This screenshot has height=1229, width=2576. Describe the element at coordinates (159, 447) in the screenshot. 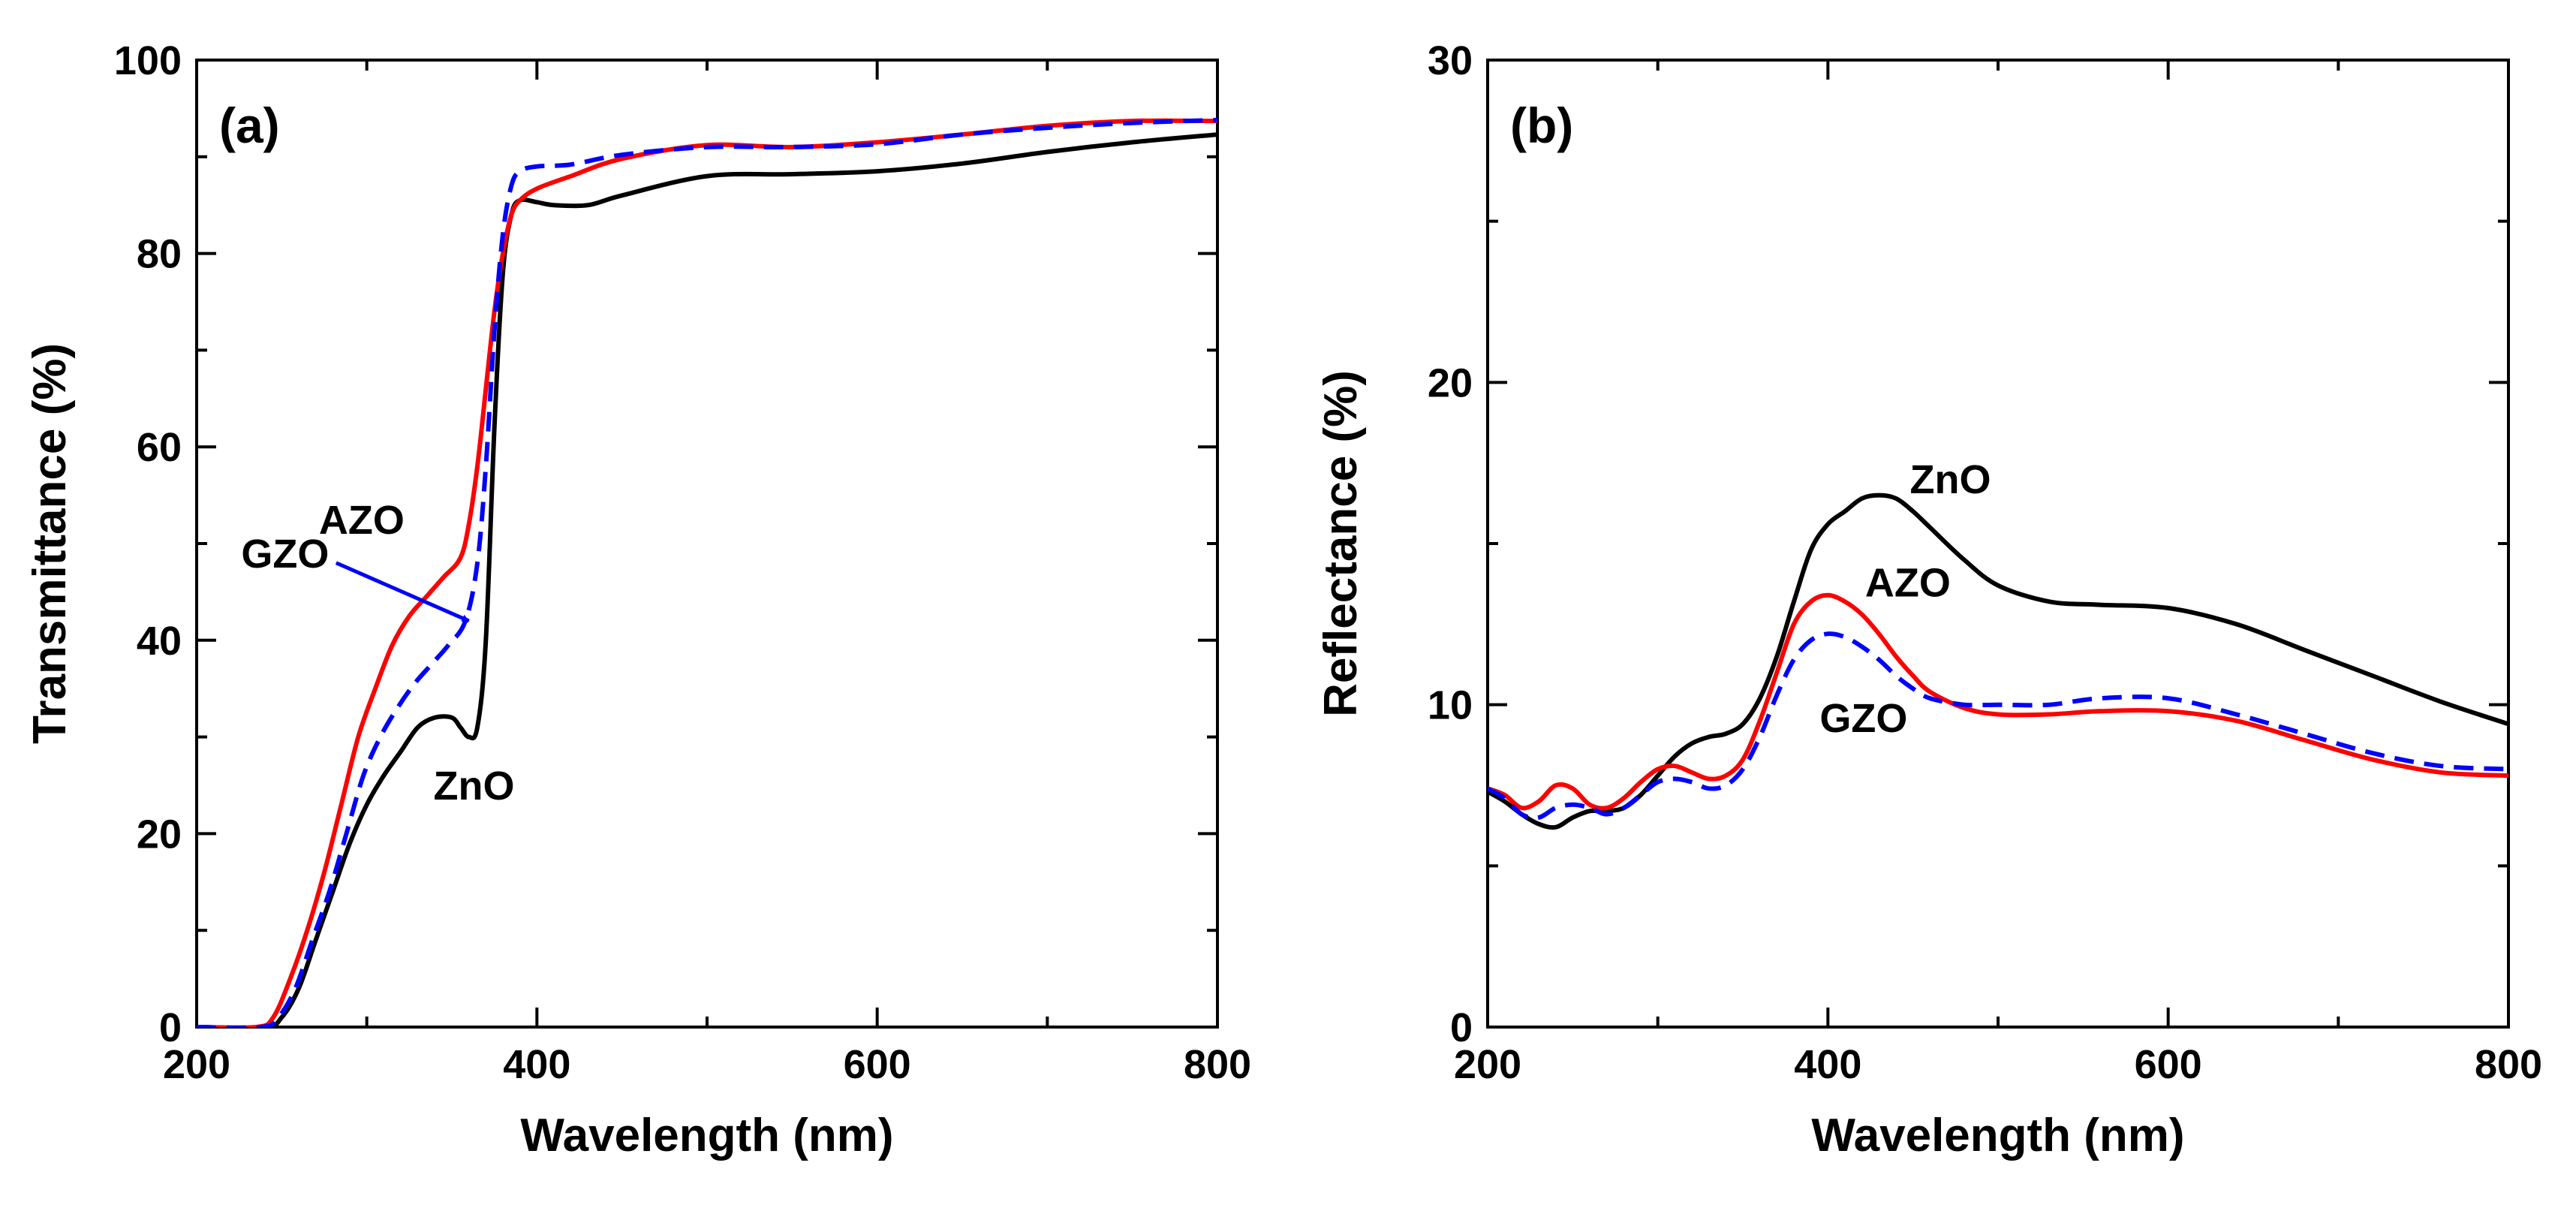

I see `y-tick-label: 60` at that location.